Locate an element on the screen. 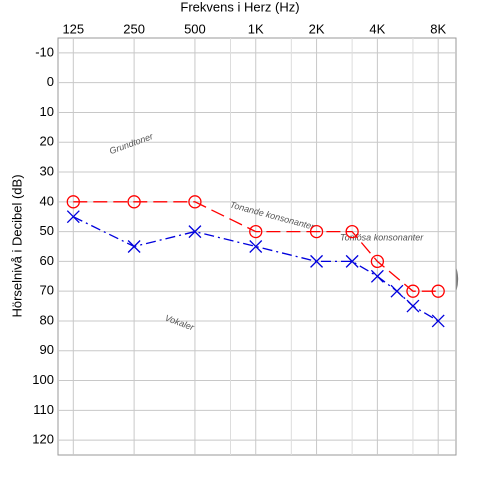 The height and width of the screenshot is (477, 482). y-tick-label: 20 is located at coordinates (47, 141).